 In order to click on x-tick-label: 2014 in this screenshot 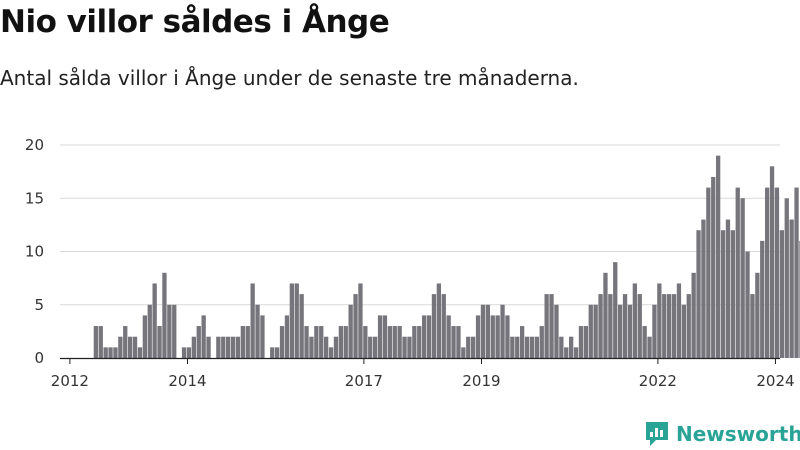, I will do `click(187, 381)`.